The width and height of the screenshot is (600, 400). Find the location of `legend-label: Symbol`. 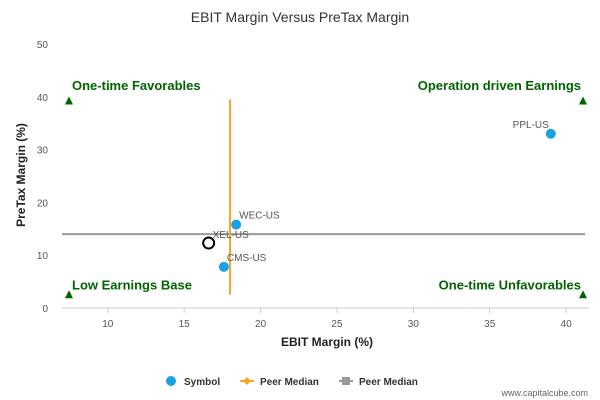

legend-label: Symbol is located at coordinates (202, 382).